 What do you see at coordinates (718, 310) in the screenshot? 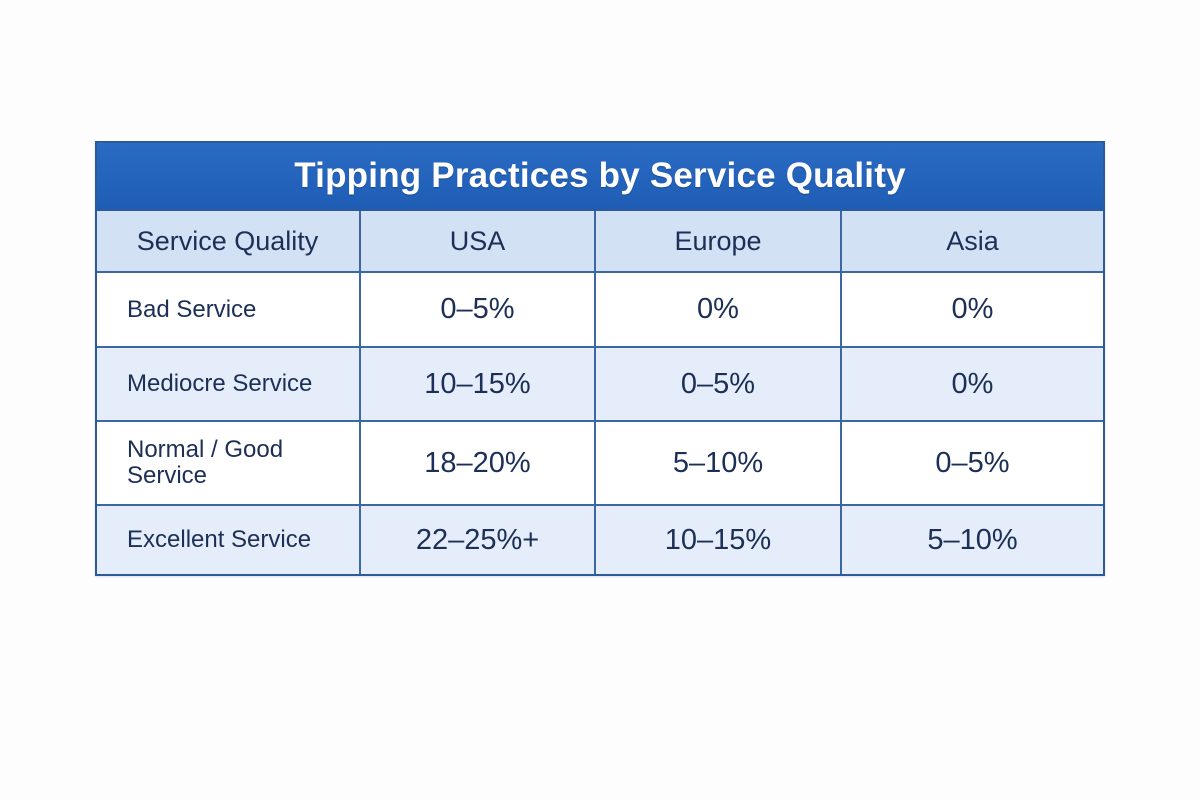
I see `cell-europe: 0%` at bounding box center [718, 310].